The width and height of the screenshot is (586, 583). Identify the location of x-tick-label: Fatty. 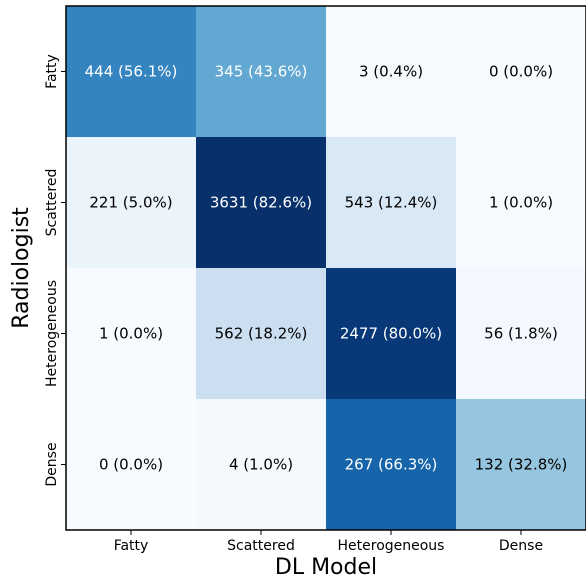
(131, 546).